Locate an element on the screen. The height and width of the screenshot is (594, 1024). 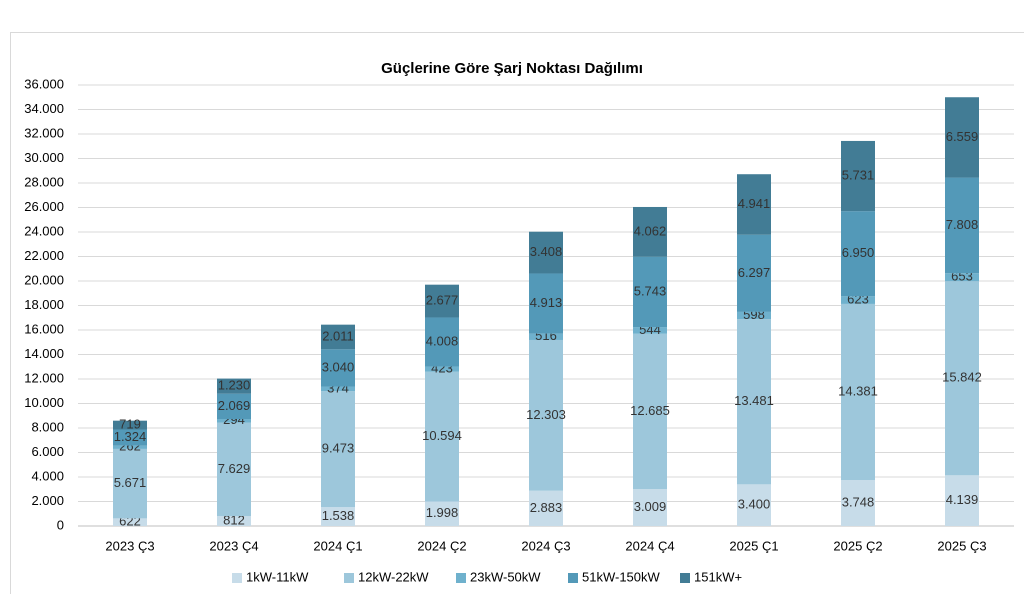
y-tick-label: 0 is located at coordinates (60, 524).